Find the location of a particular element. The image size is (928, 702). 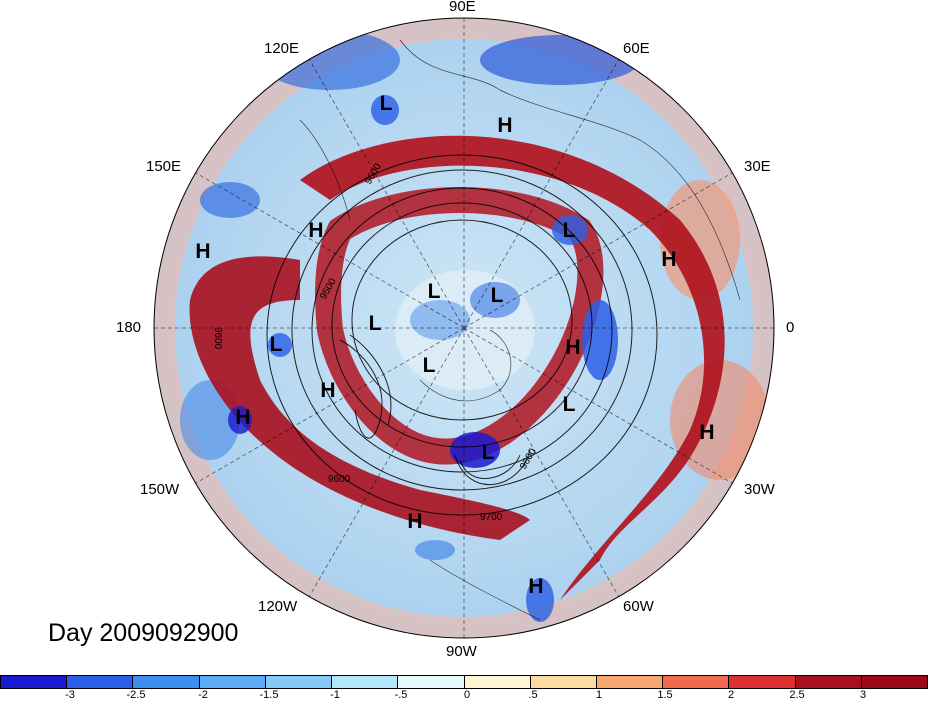

colorbar-tick: 3 is located at coordinates (863, 695).